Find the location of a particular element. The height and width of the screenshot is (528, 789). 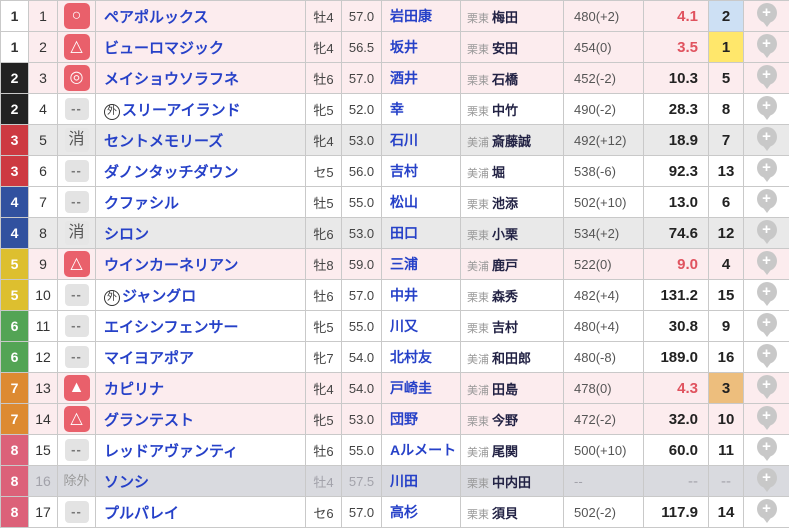

jockey-link: 酒井 is located at coordinates (404, 78).